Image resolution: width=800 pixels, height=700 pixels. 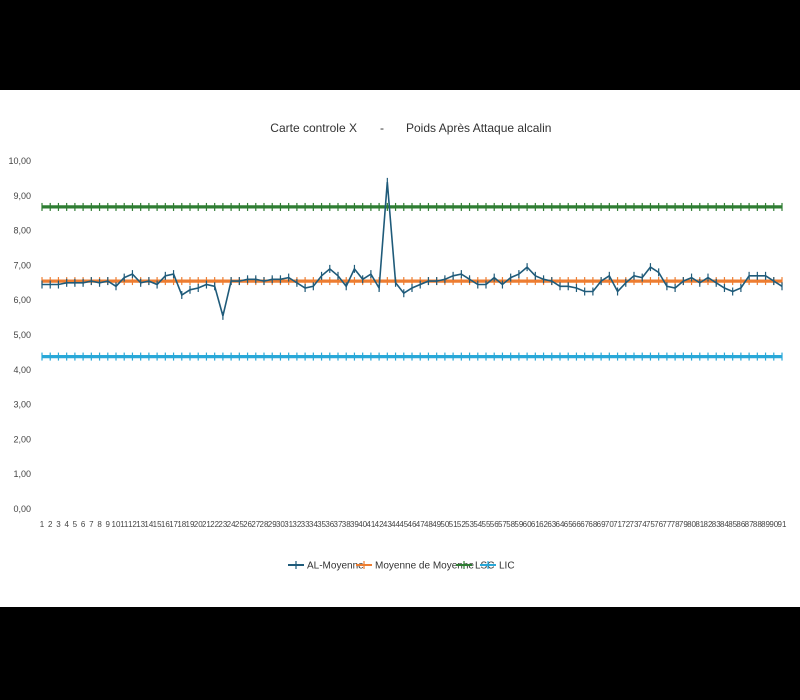 I want to click on x-tick-label: 18, so click(x=181, y=524).